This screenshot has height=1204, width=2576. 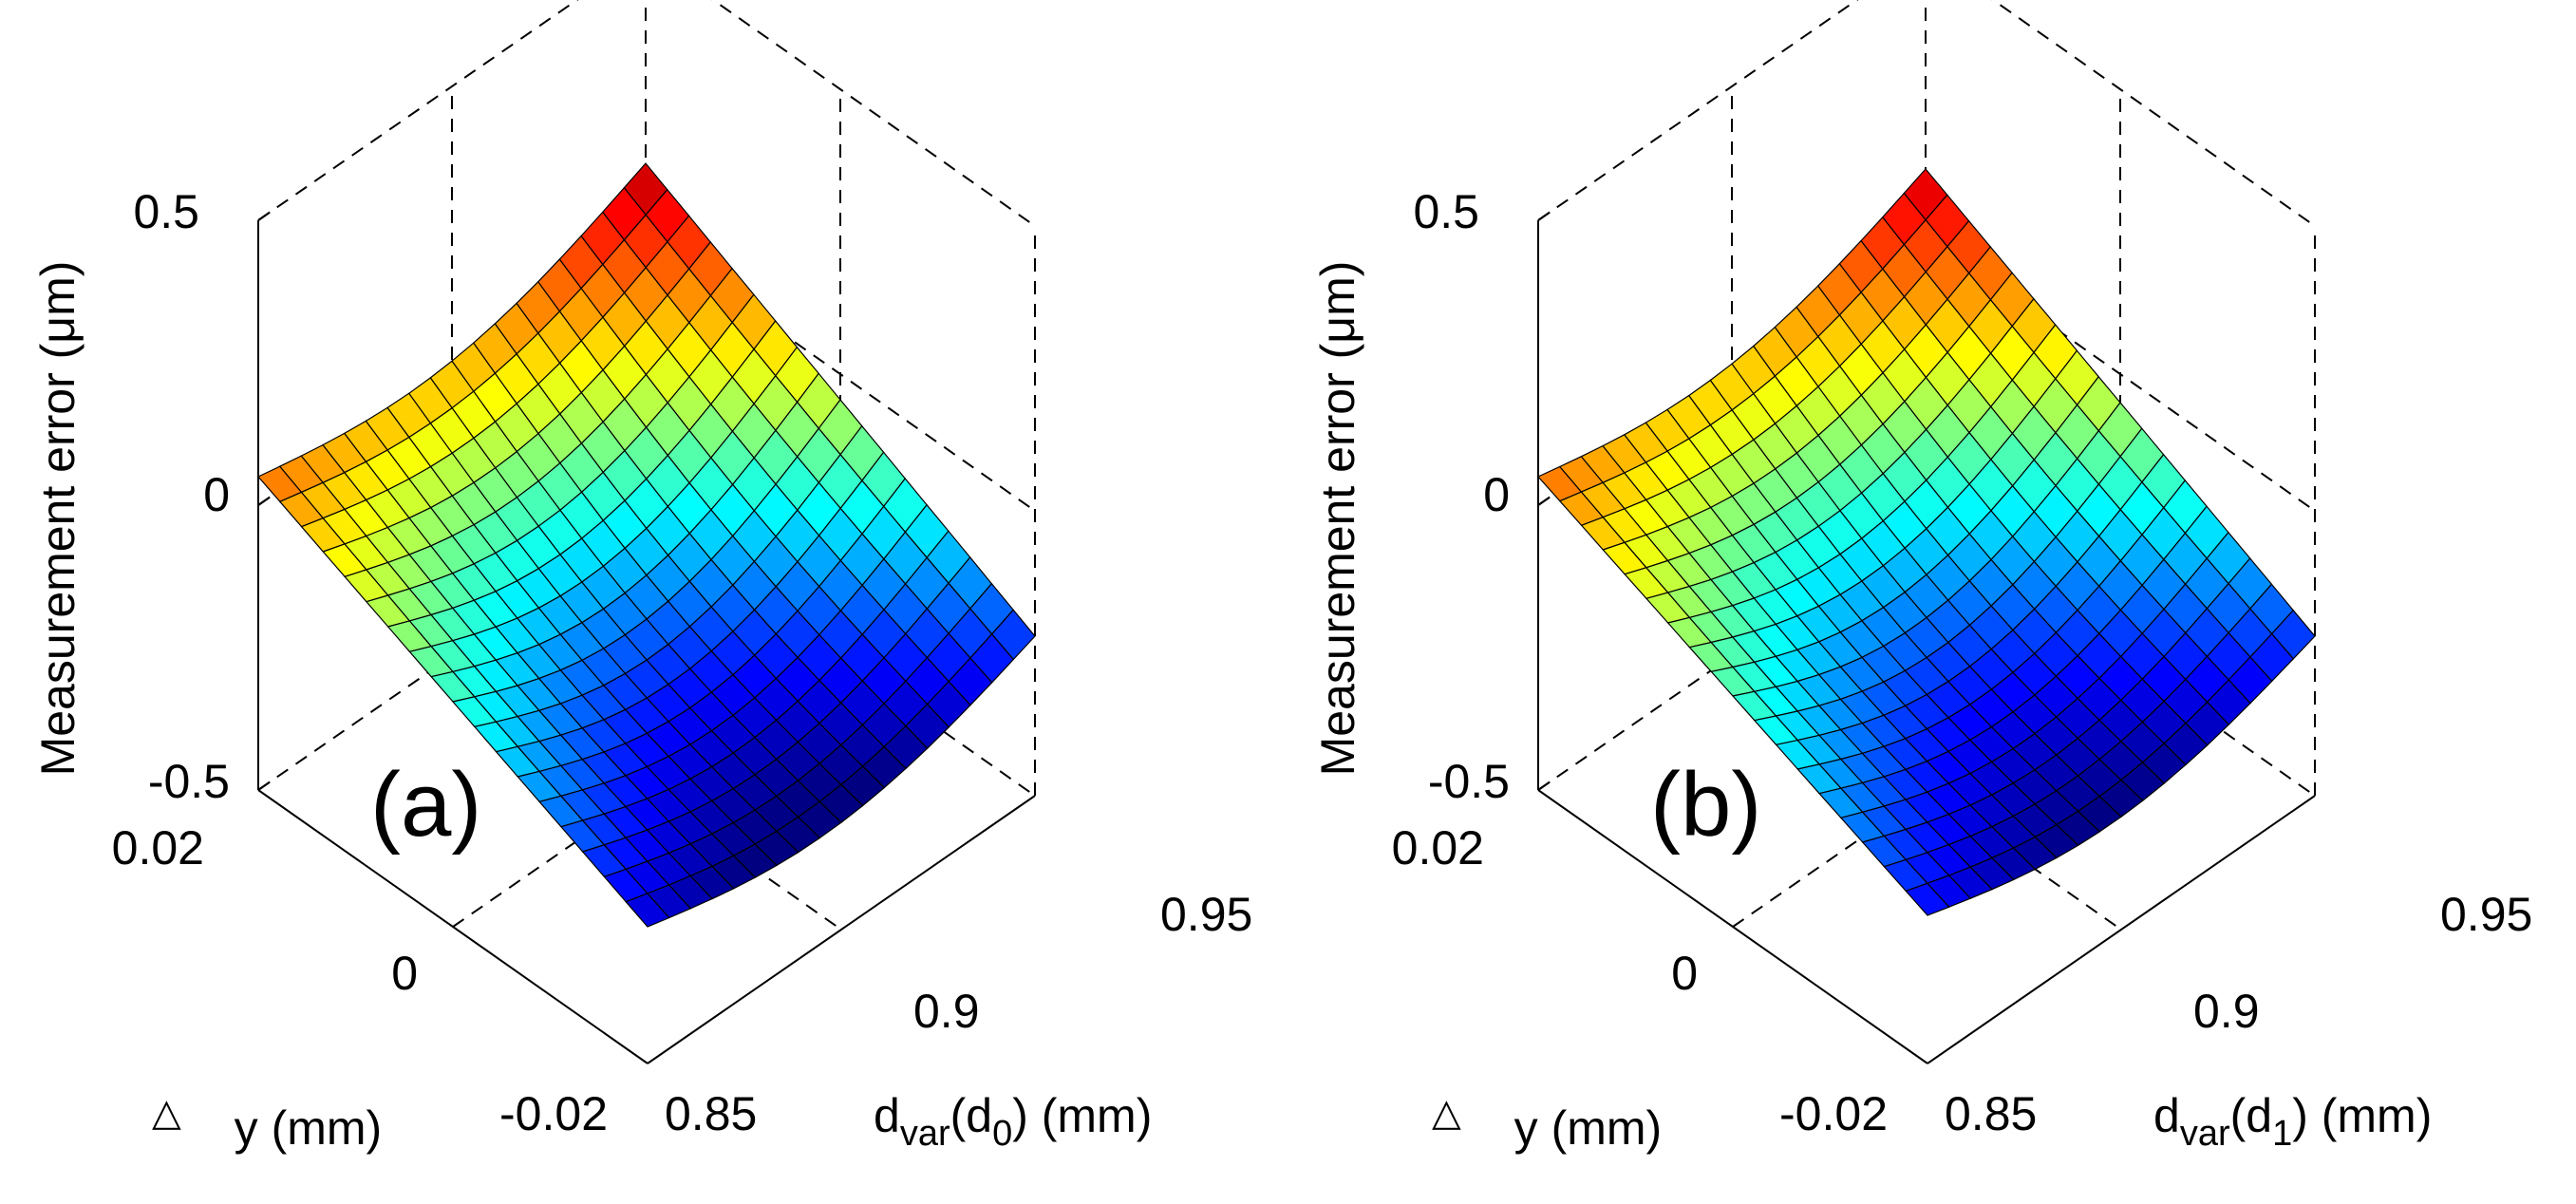 I want to click on x-axis-label-sub: 1, so click(x=2282, y=1134).